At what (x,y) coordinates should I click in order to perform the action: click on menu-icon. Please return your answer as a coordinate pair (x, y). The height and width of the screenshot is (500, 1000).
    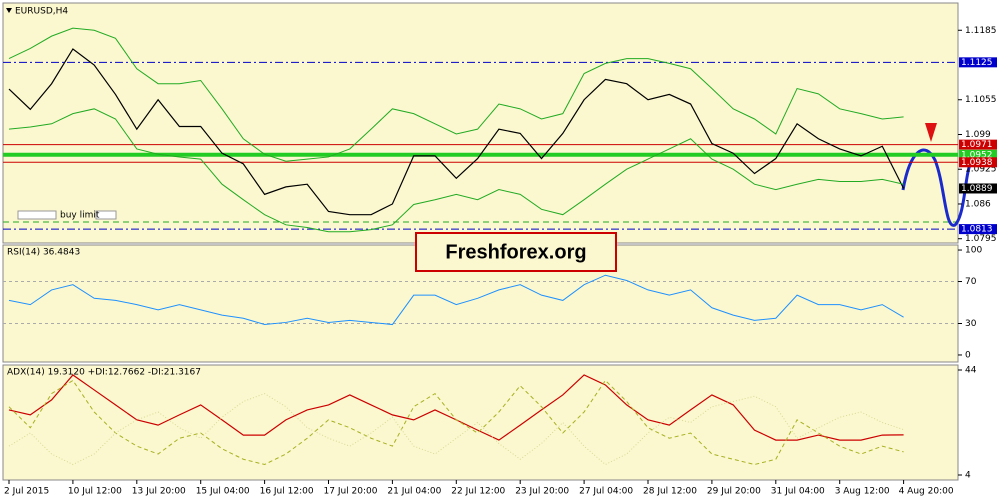
    Looking at the image, I should click on (9, 10).